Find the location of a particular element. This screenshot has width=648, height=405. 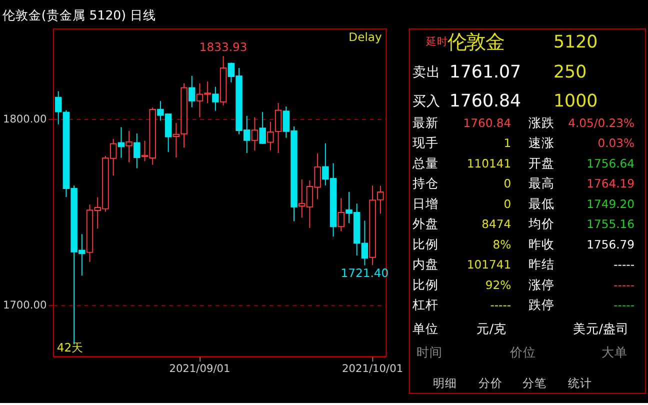

text: 92% is located at coordinates (498, 285).